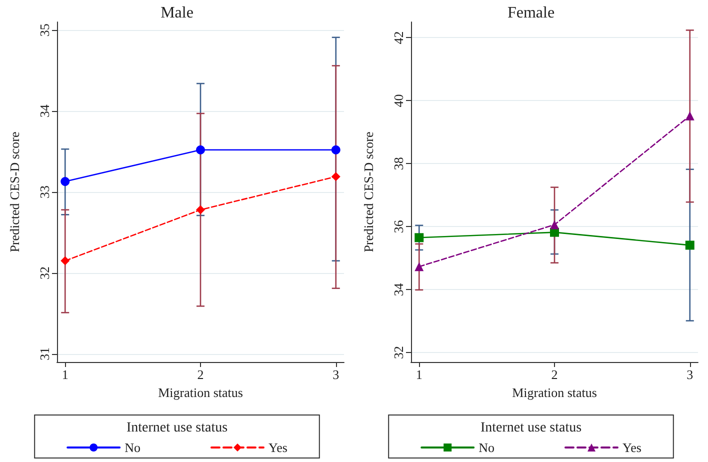  What do you see at coordinates (44, 30) in the screenshot?
I see `y-tick-label: 35` at bounding box center [44, 30].